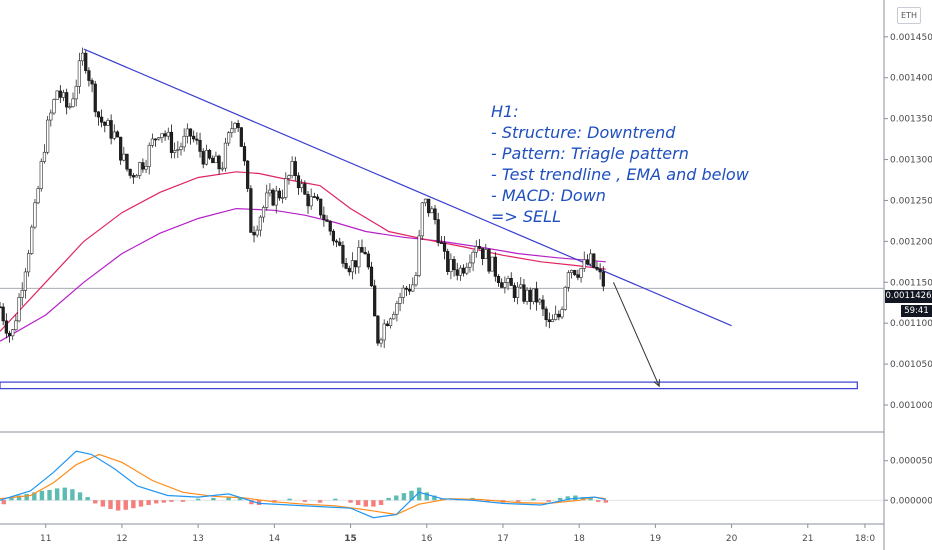  I want to click on symbol-badge: ETH, so click(909, 15).